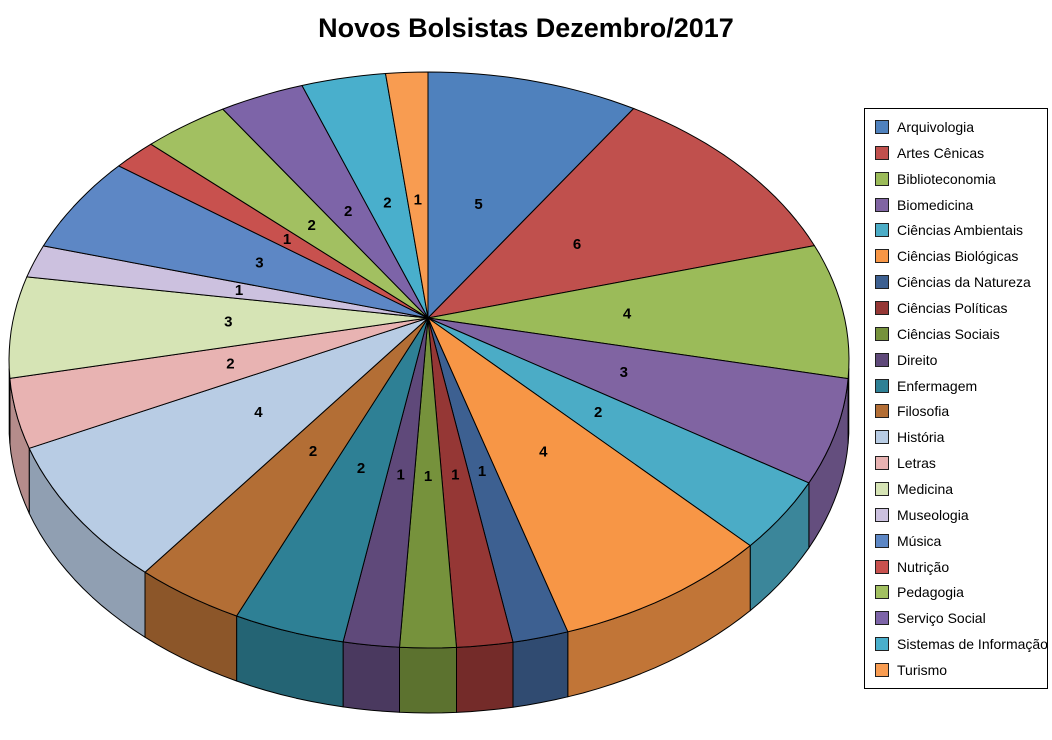  I want to click on legend-item-13: Letras, so click(960, 463).